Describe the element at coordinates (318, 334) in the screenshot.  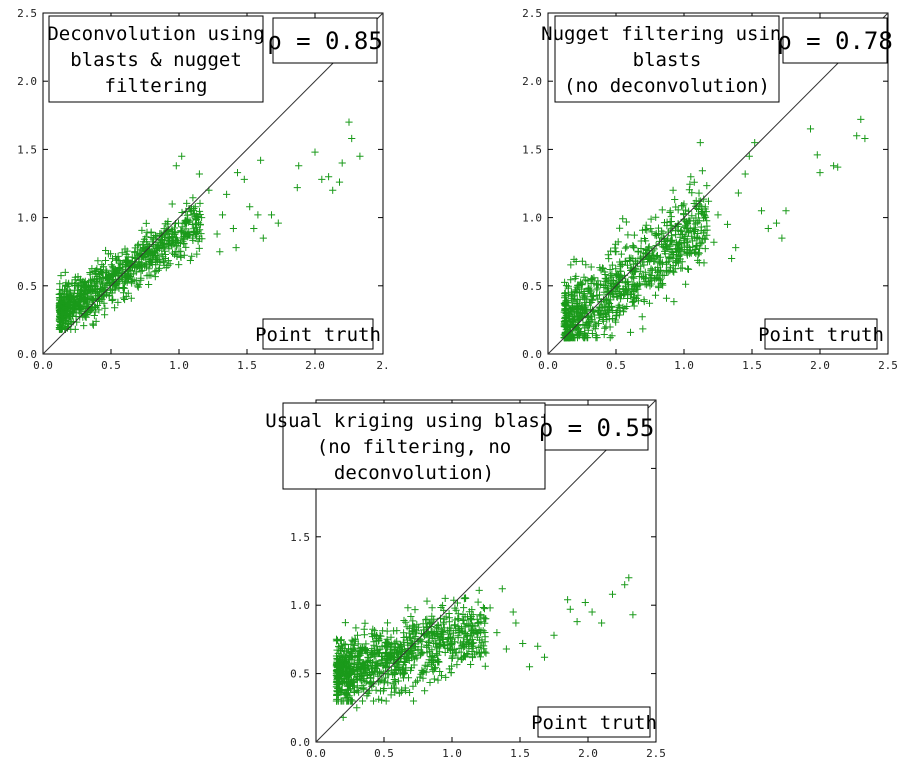
I see `x-axis-label-box` at that location.